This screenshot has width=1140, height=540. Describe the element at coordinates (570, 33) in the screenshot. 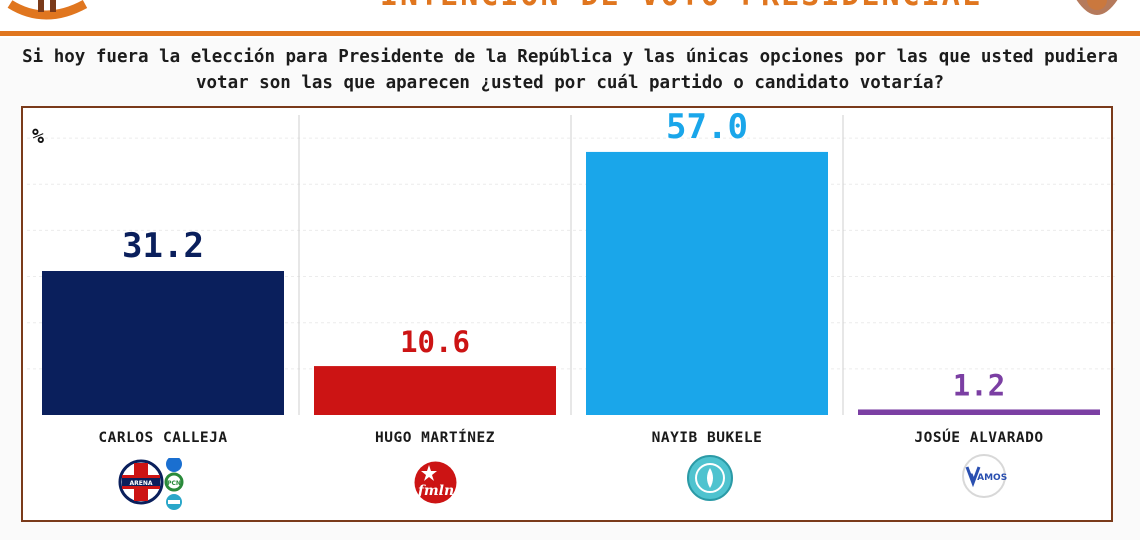

I see `header-divider` at that location.